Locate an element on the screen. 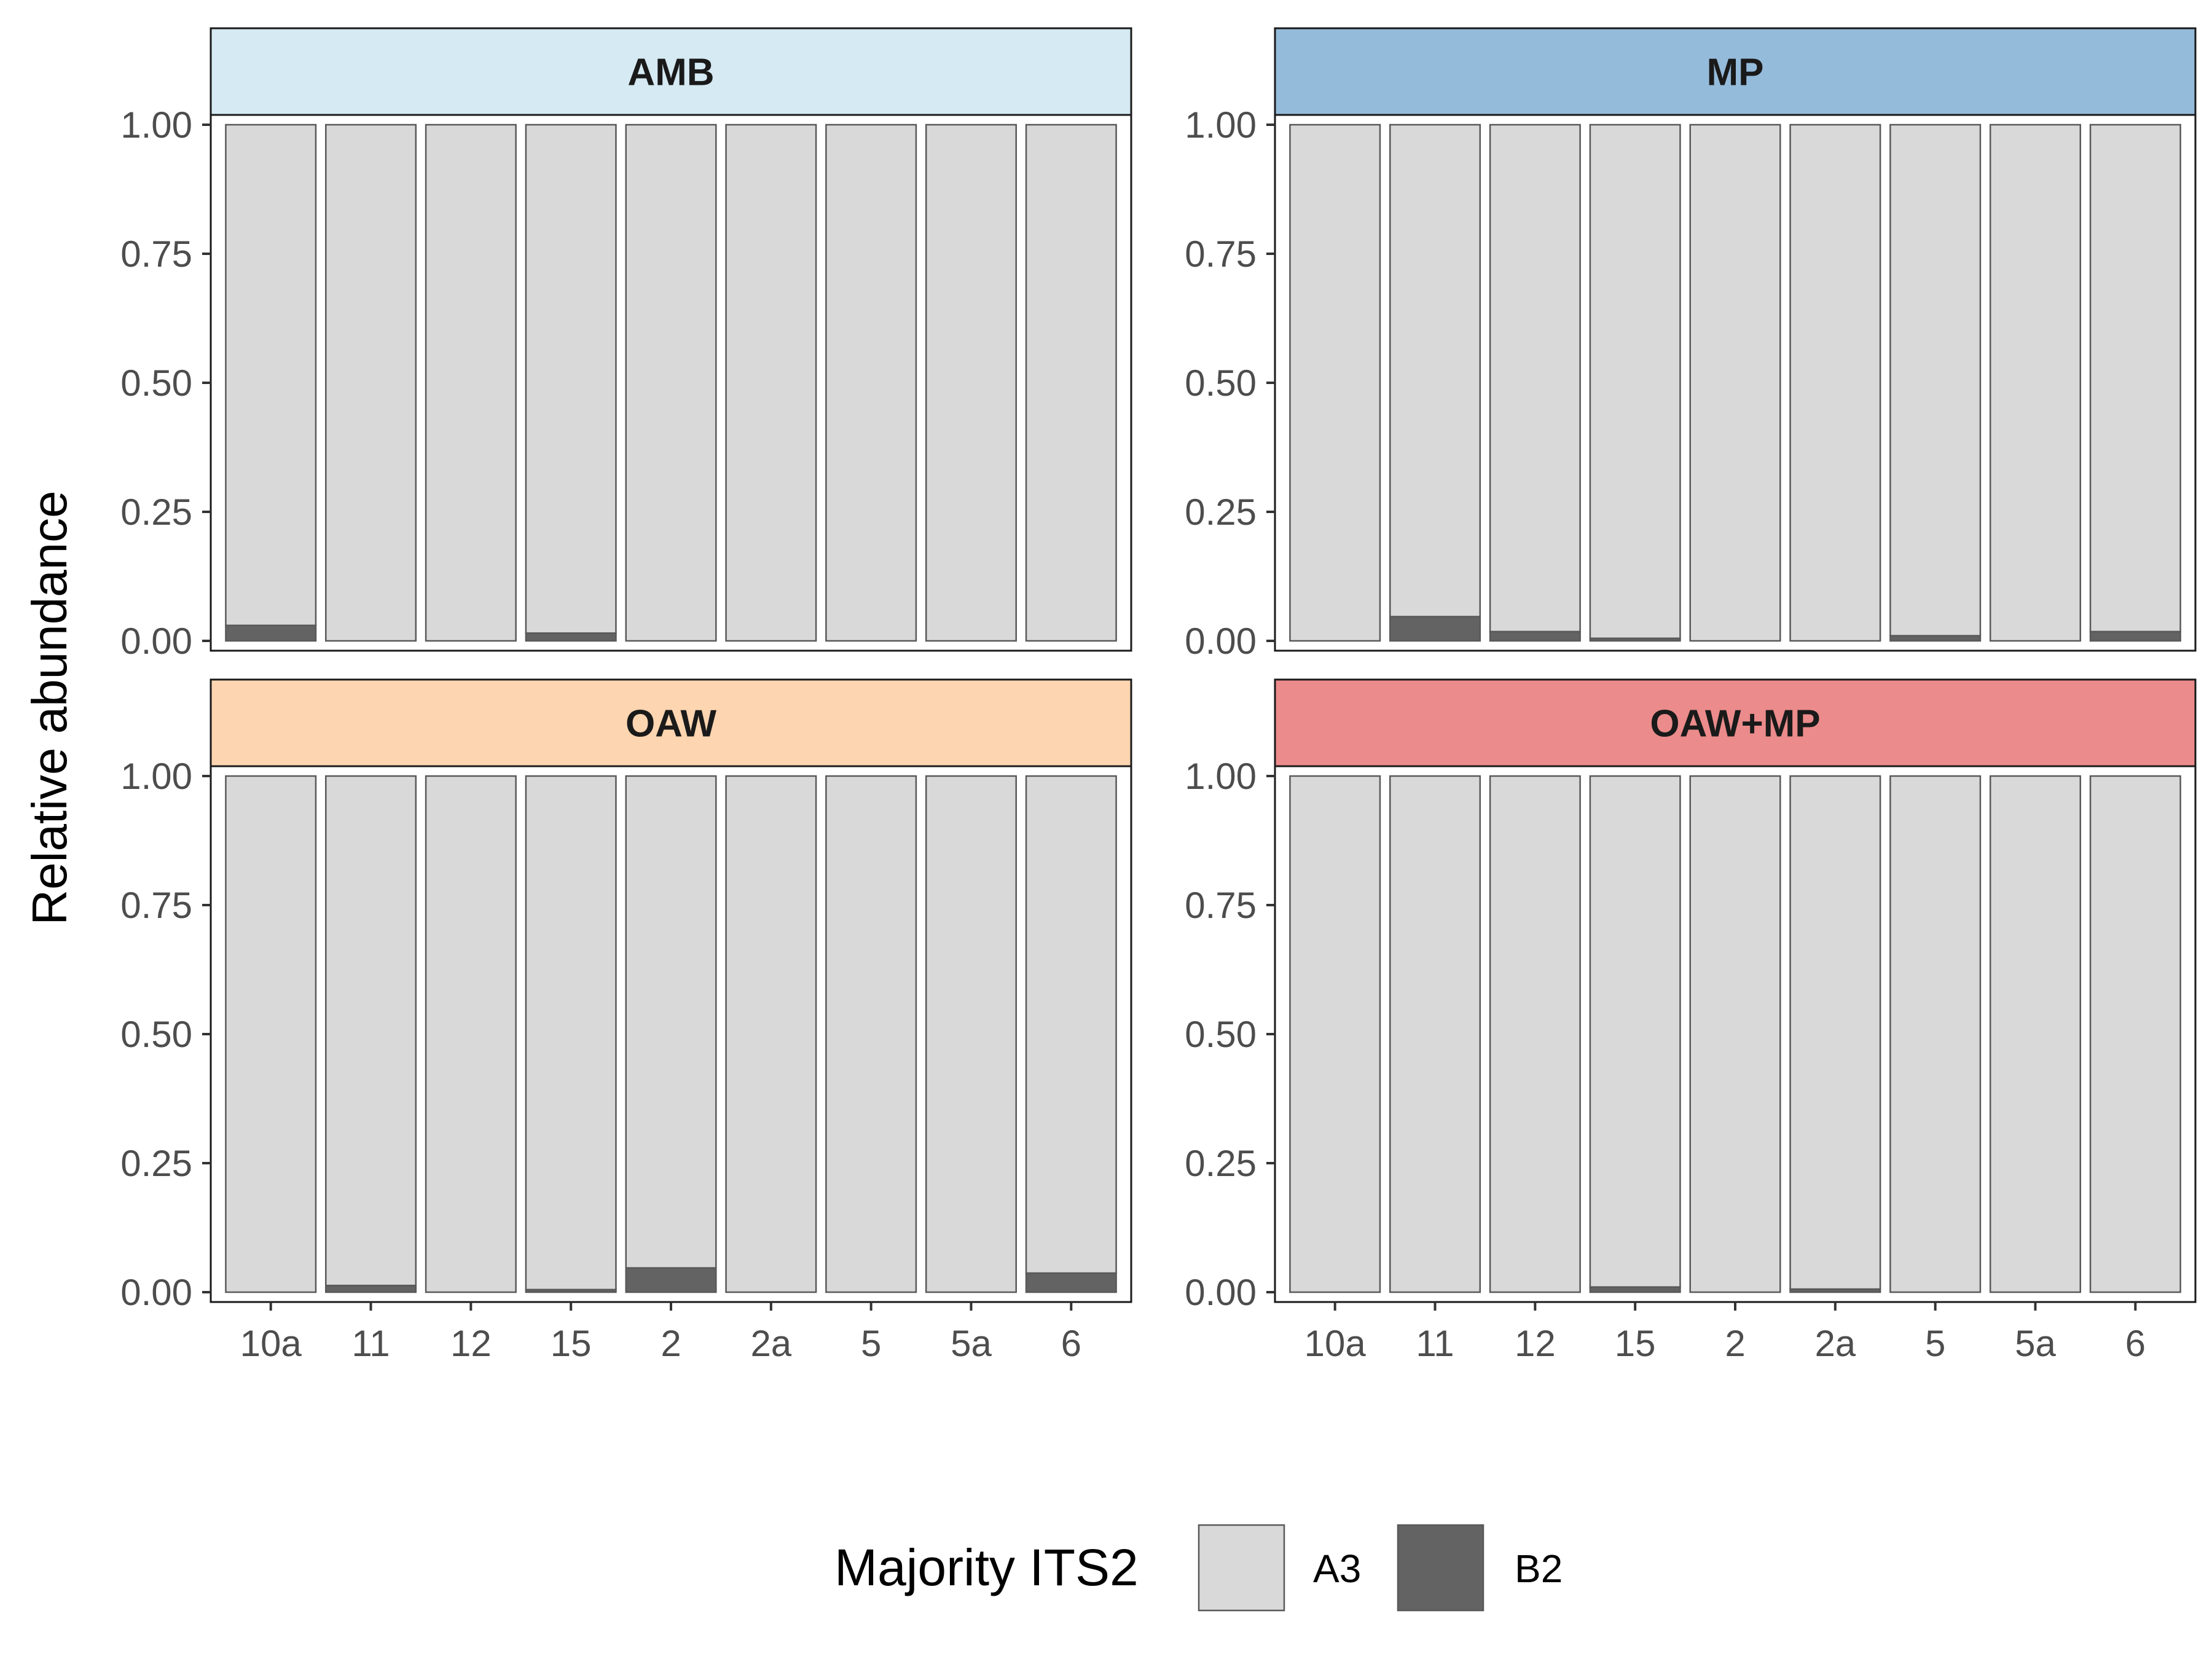 This screenshot has height=1659, width=2212. strip-label: MP is located at coordinates (1735, 73).